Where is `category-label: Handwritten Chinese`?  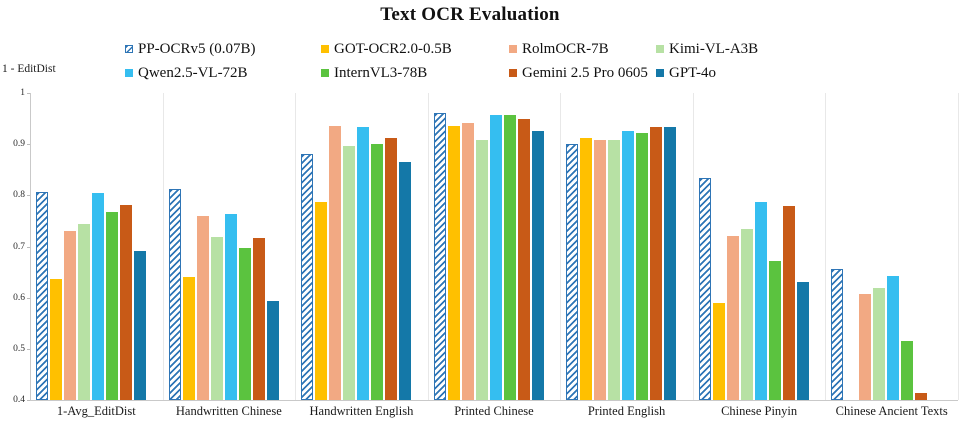 category-label: Handwritten Chinese is located at coordinates (228, 411).